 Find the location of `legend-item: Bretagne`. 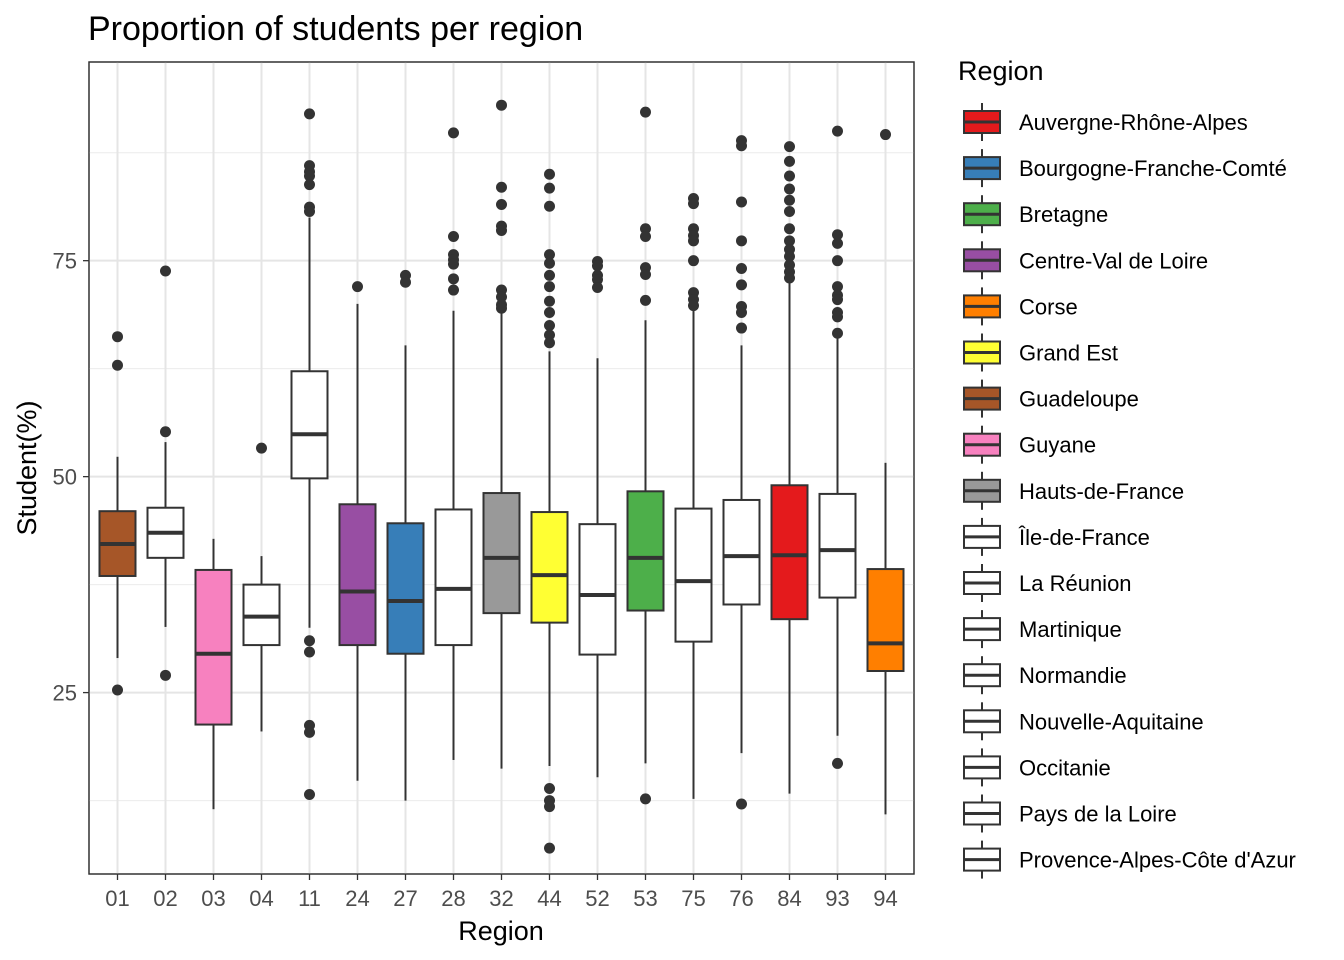

legend-item: Bretagne is located at coordinates (1035, 214).